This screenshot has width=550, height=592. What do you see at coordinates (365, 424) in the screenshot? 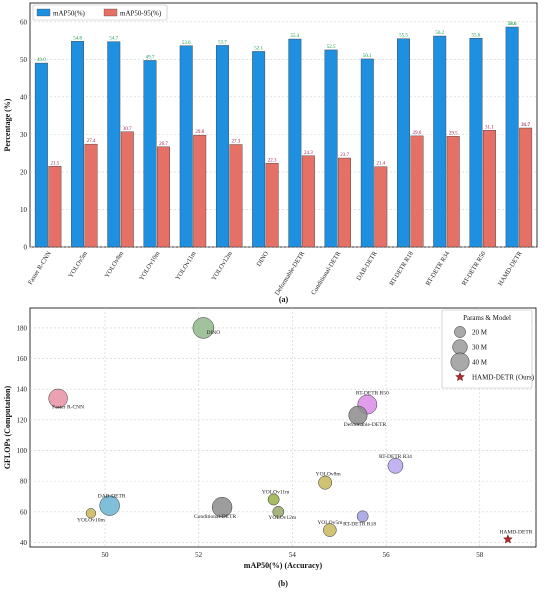
I see `scatter-point-label: Deformable-DETR` at bounding box center [365, 424].